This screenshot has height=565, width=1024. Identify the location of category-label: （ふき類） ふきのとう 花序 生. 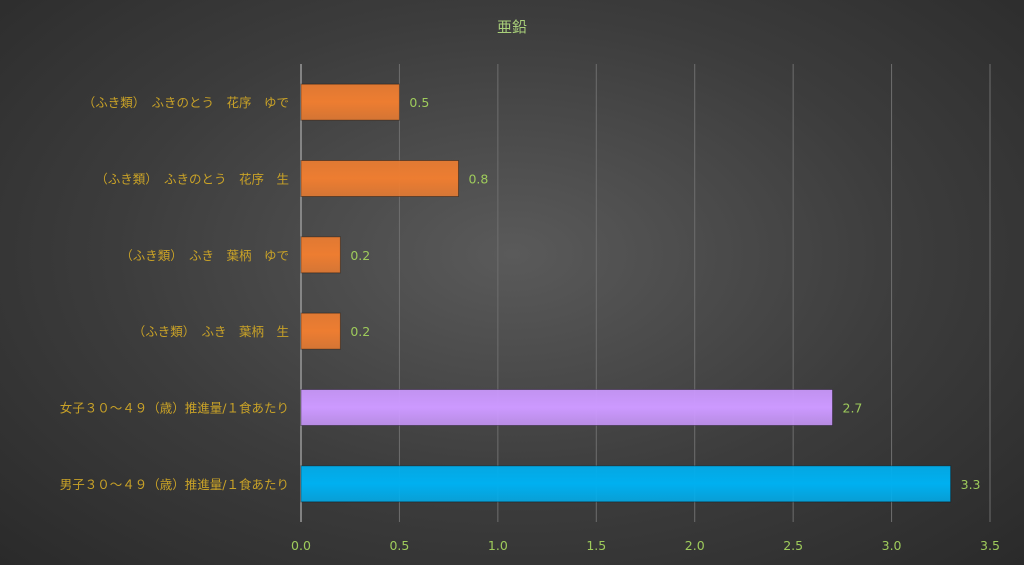
(192, 179).